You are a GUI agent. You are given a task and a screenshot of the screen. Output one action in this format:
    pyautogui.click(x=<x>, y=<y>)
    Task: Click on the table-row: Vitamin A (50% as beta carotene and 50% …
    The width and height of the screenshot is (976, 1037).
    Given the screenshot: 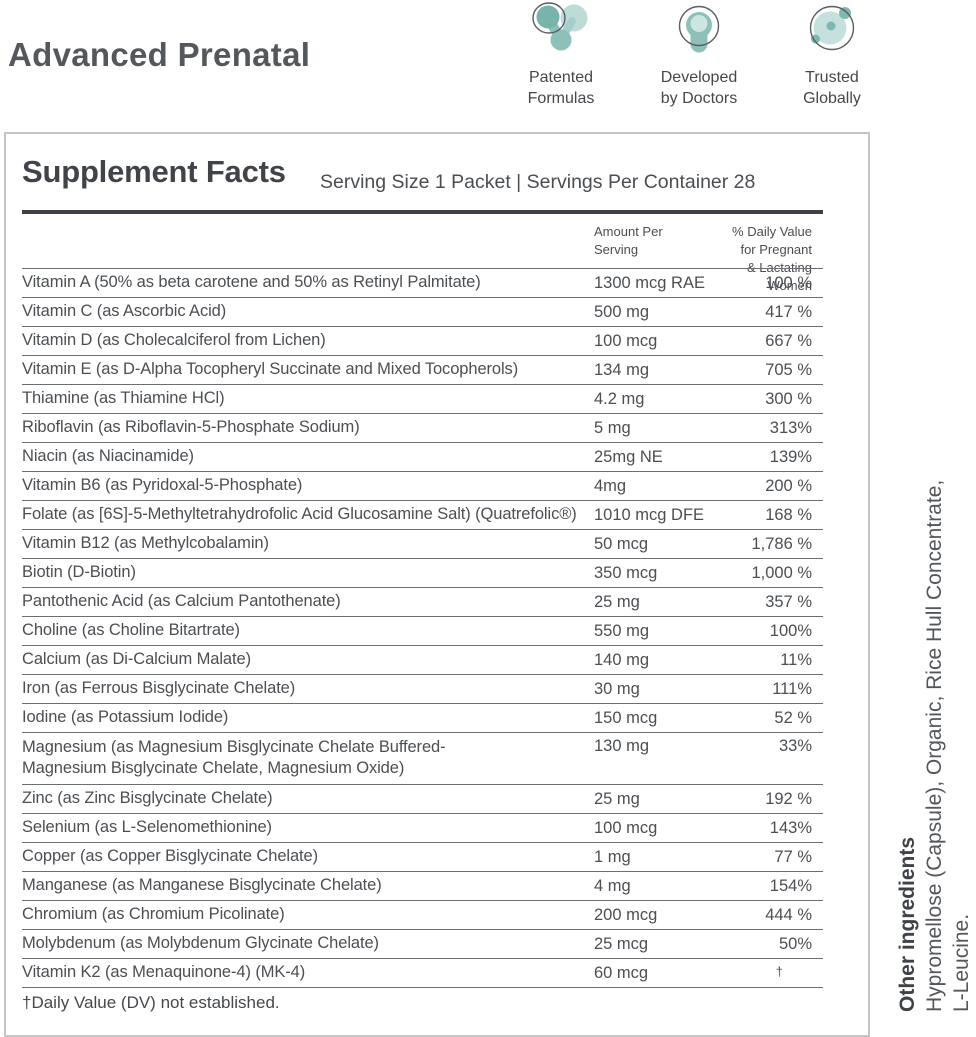 What is the action you would take?
    pyautogui.click(x=422, y=283)
    